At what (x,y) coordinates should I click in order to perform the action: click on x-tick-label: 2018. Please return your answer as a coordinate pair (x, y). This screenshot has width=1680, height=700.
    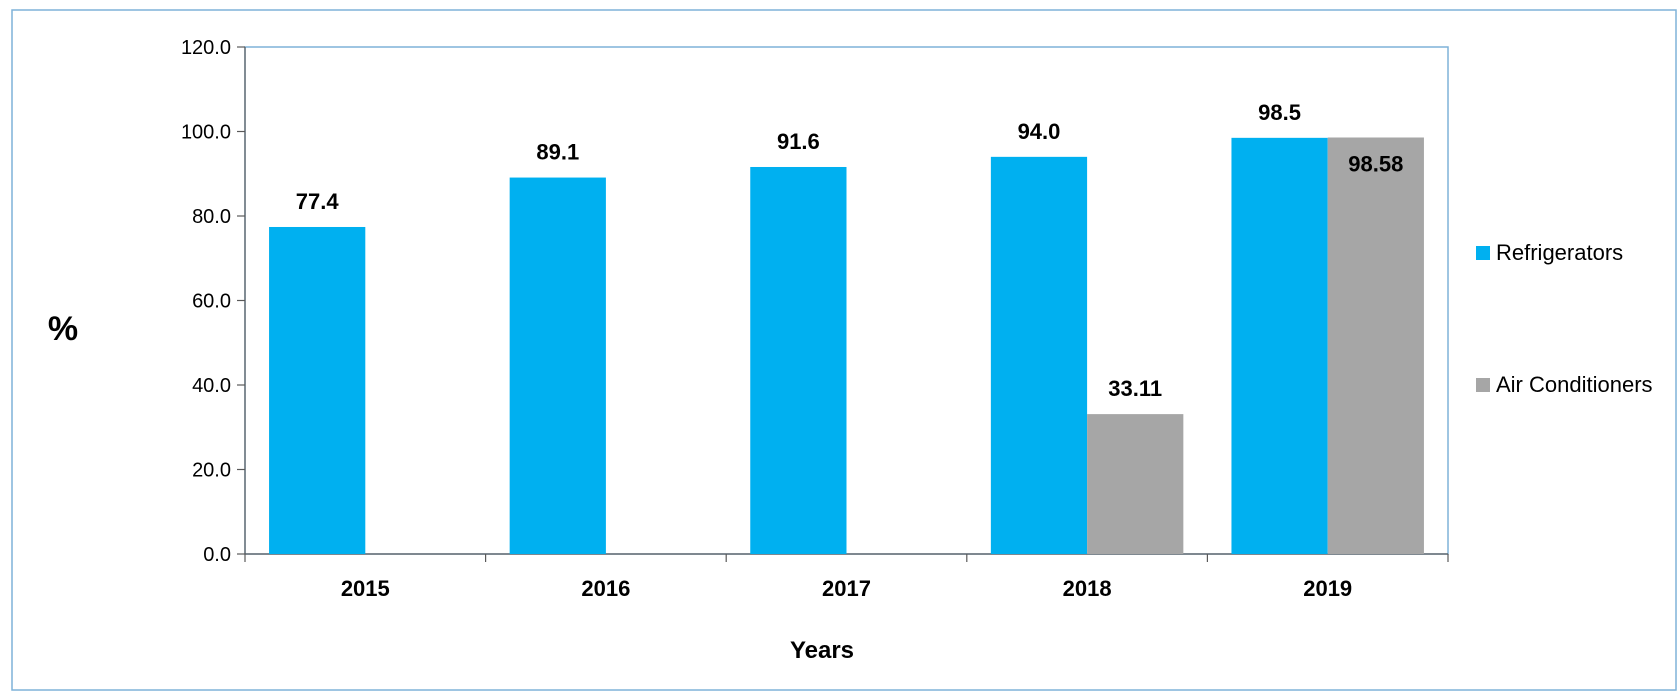
    Looking at the image, I should click on (1087, 588).